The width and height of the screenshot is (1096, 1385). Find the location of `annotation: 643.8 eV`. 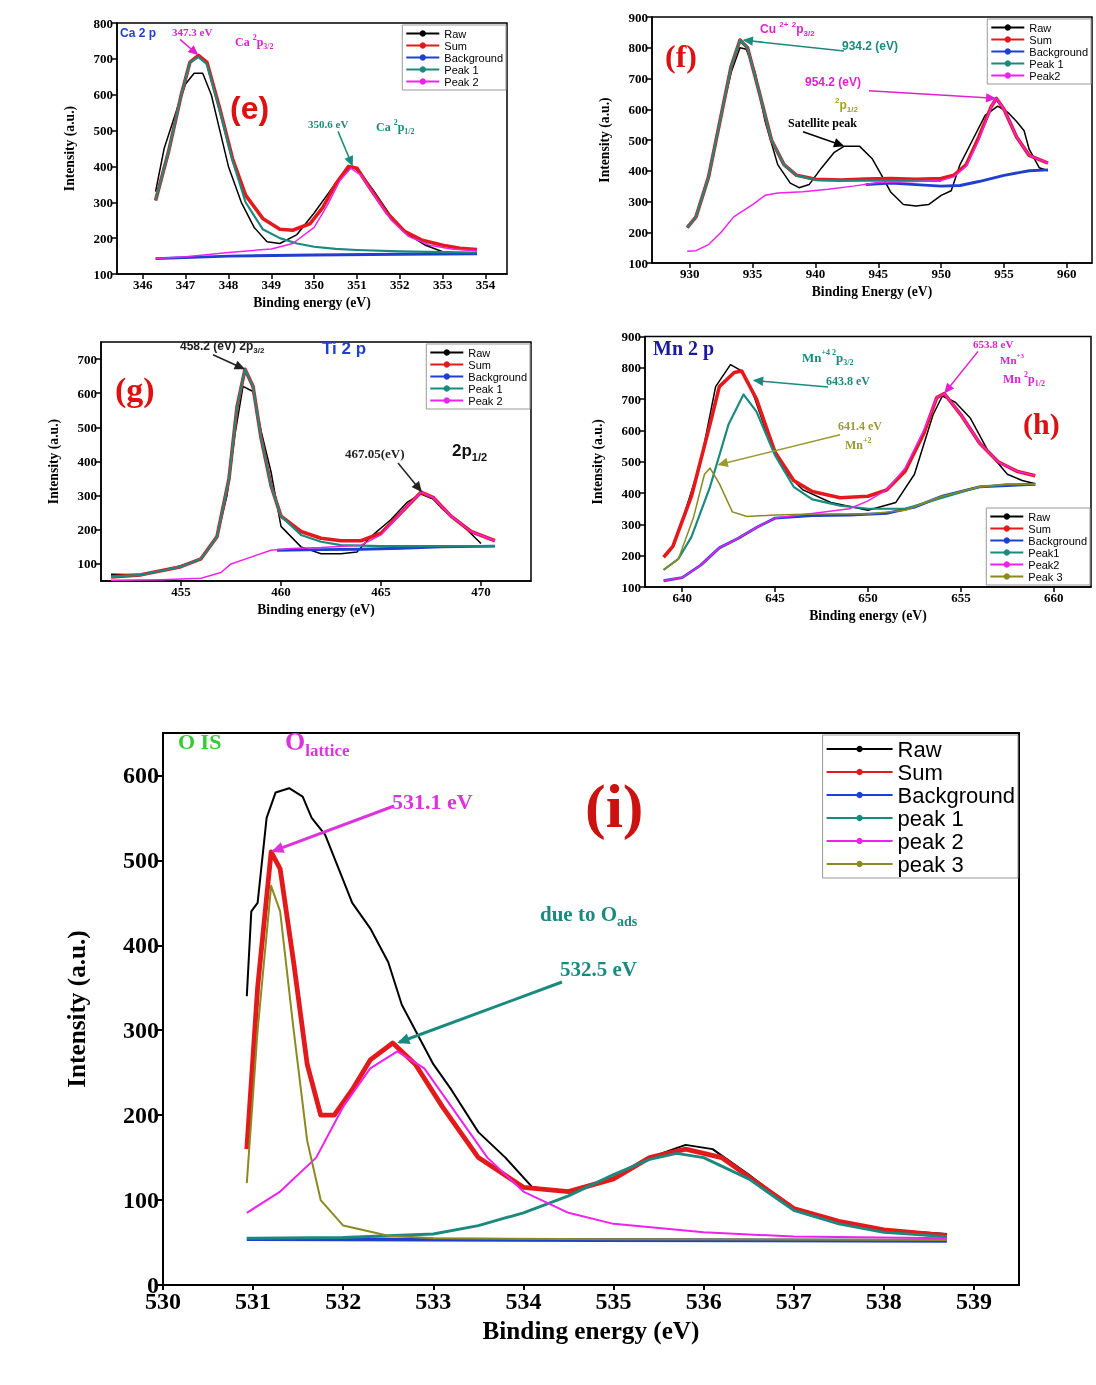

annotation: 643.8 eV is located at coordinates (848, 381).